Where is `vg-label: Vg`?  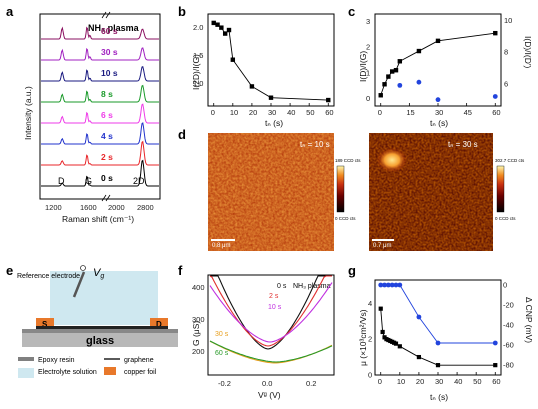
vg-label: Vg is located at coordinates (98, 273).